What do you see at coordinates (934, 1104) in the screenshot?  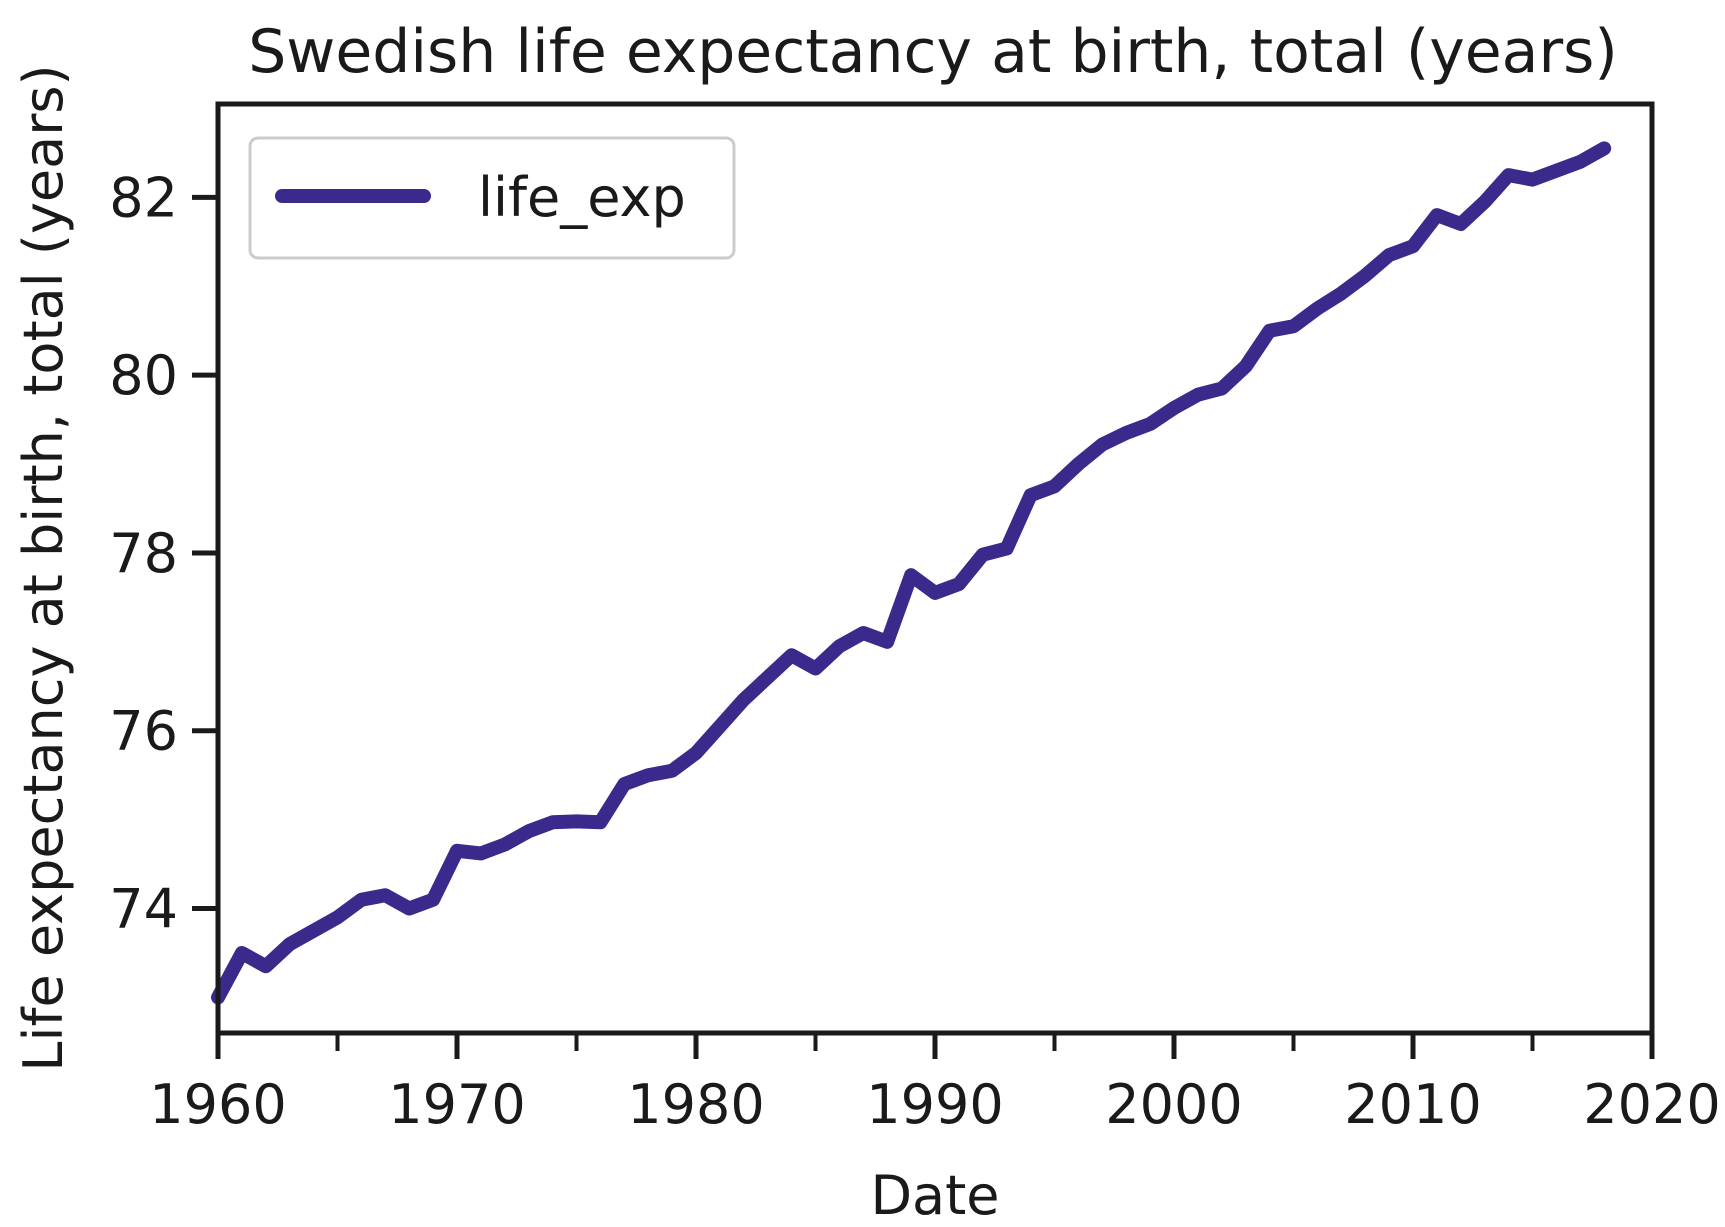 I see `x-tick-label: 1990` at bounding box center [934, 1104].